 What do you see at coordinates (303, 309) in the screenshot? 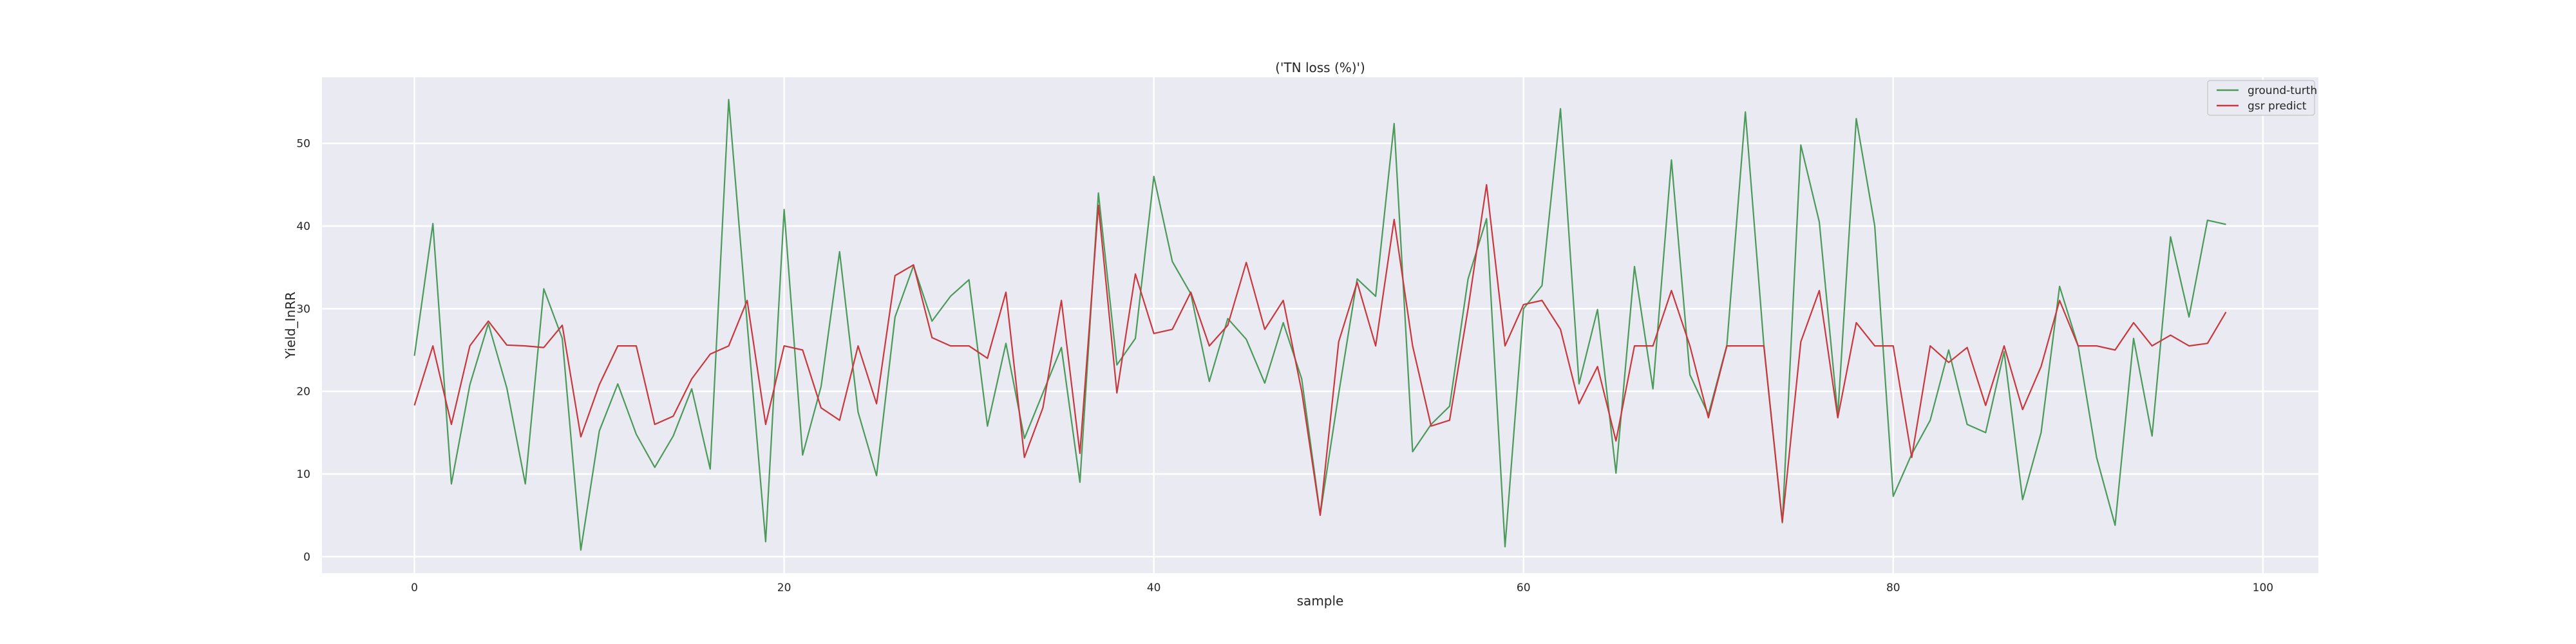
I see `y-tick-label: 30` at bounding box center [303, 309].